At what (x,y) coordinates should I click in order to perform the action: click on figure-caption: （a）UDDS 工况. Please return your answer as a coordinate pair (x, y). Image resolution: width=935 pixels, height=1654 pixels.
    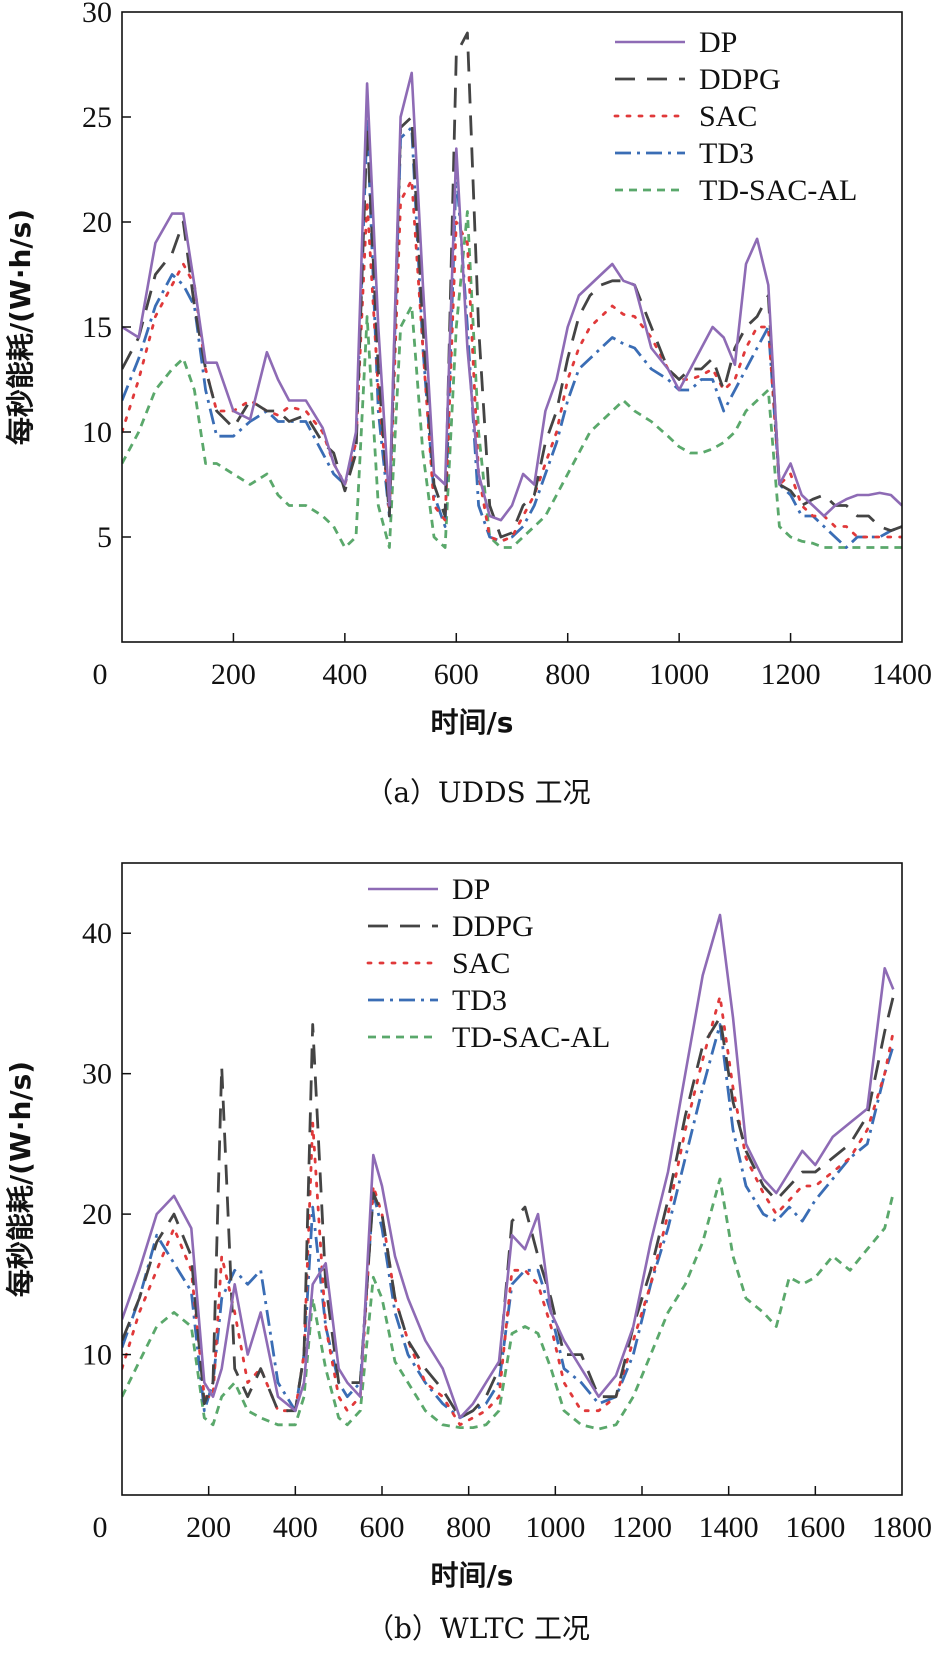
    Looking at the image, I should click on (477, 792).